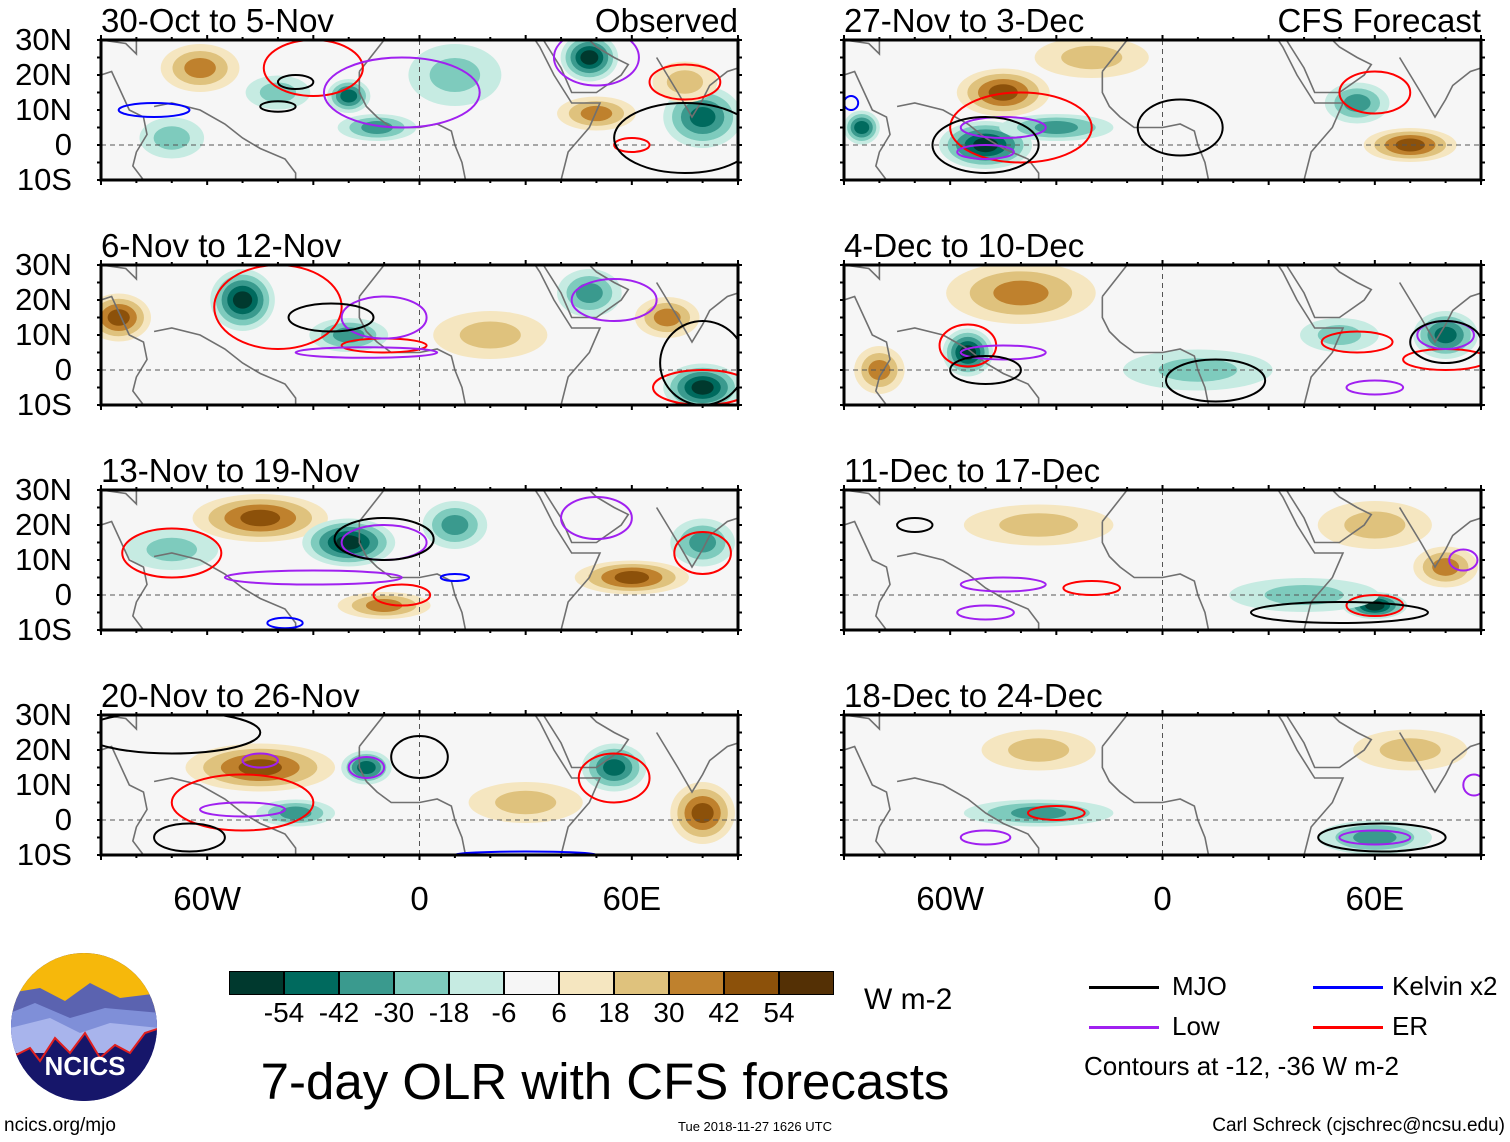 The image size is (1510, 1142). What do you see at coordinates (44, 404) in the screenshot?
I see `lat-label: 10S` at bounding box center [44, 404].